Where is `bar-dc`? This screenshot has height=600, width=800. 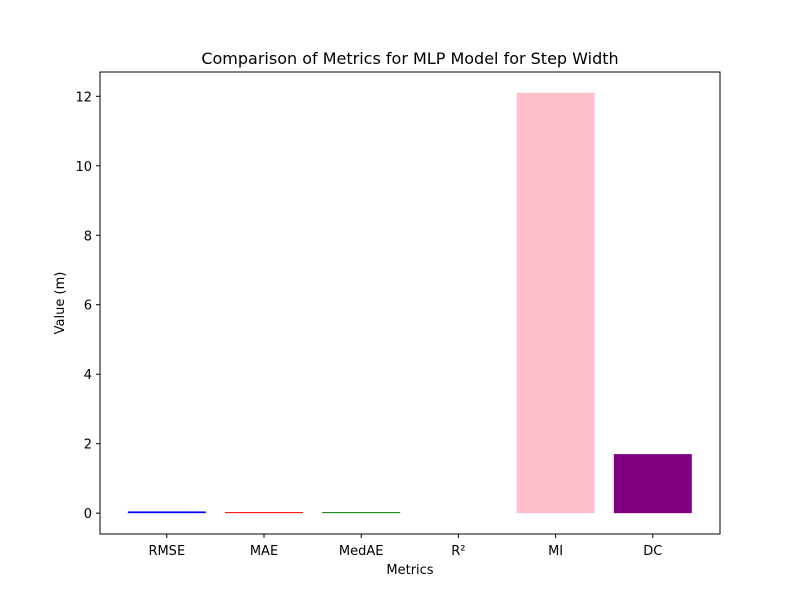 bar-dc is located at coordinates (652, 484).